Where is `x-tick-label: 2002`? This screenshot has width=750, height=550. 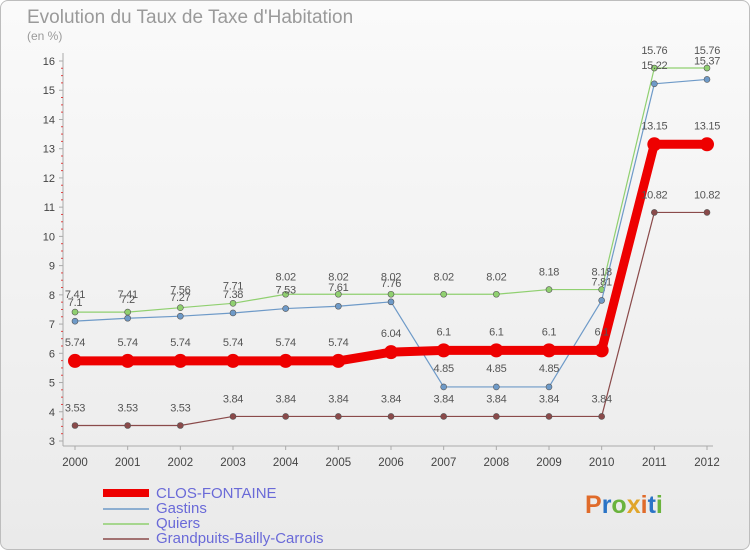 x-tick-label: 2002 is located at coordinates (181, 463).